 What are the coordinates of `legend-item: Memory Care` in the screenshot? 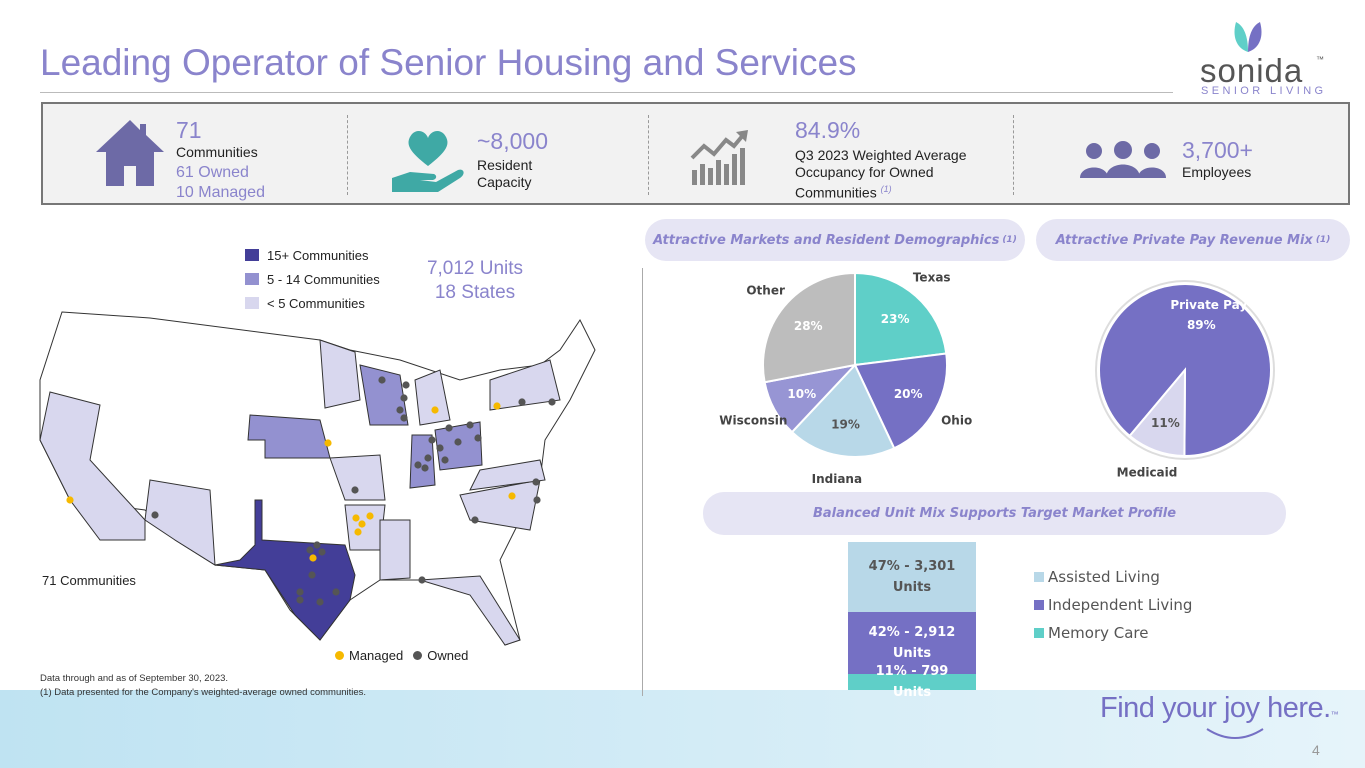 It's located at (1113, 633).